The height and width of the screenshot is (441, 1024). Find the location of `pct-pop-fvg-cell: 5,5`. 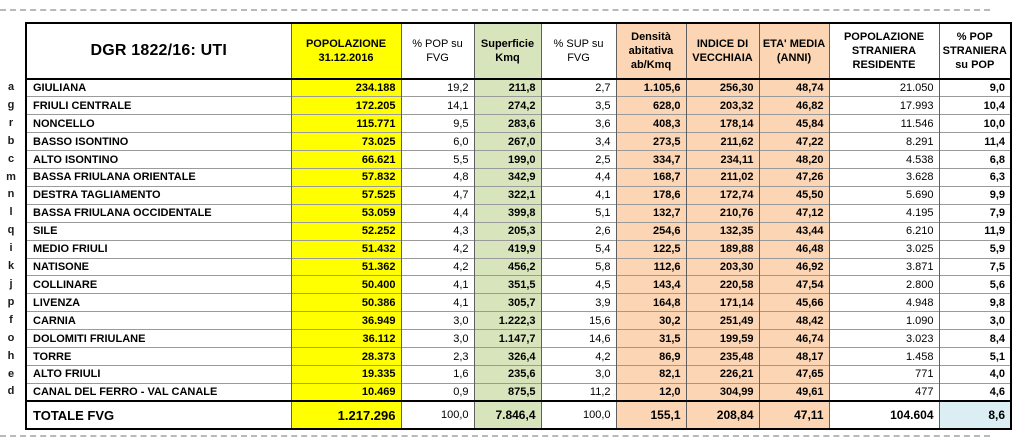

pct-pop-fvg-cell: 5,5 is located at coordinates (437, 159).